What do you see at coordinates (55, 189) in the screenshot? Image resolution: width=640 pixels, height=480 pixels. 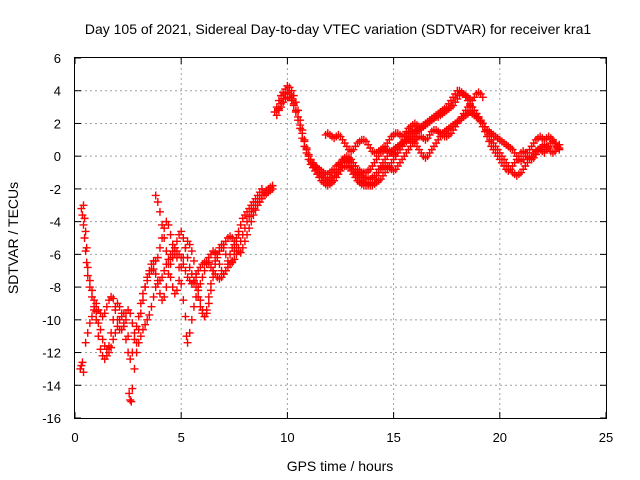 I see `y-tick-label: -2` at bounding box center [55, 189].